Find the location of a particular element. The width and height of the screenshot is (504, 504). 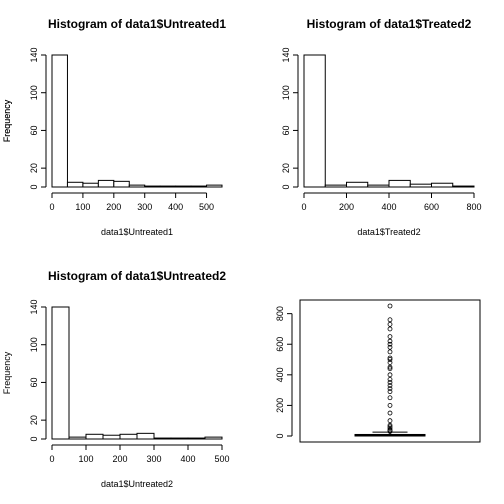

chart-title: Histogram of data1$Untreated1 is located at coordinates (137, 24).